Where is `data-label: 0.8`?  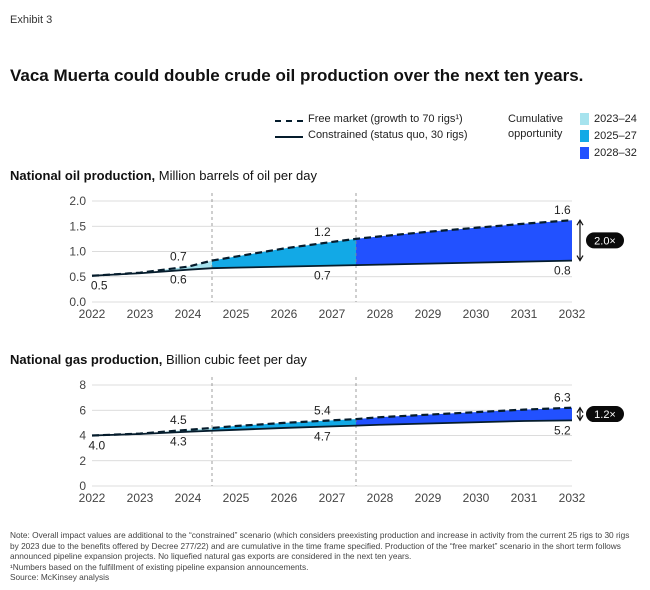
data-label: 0.8 is located at coordinates (562, 271).